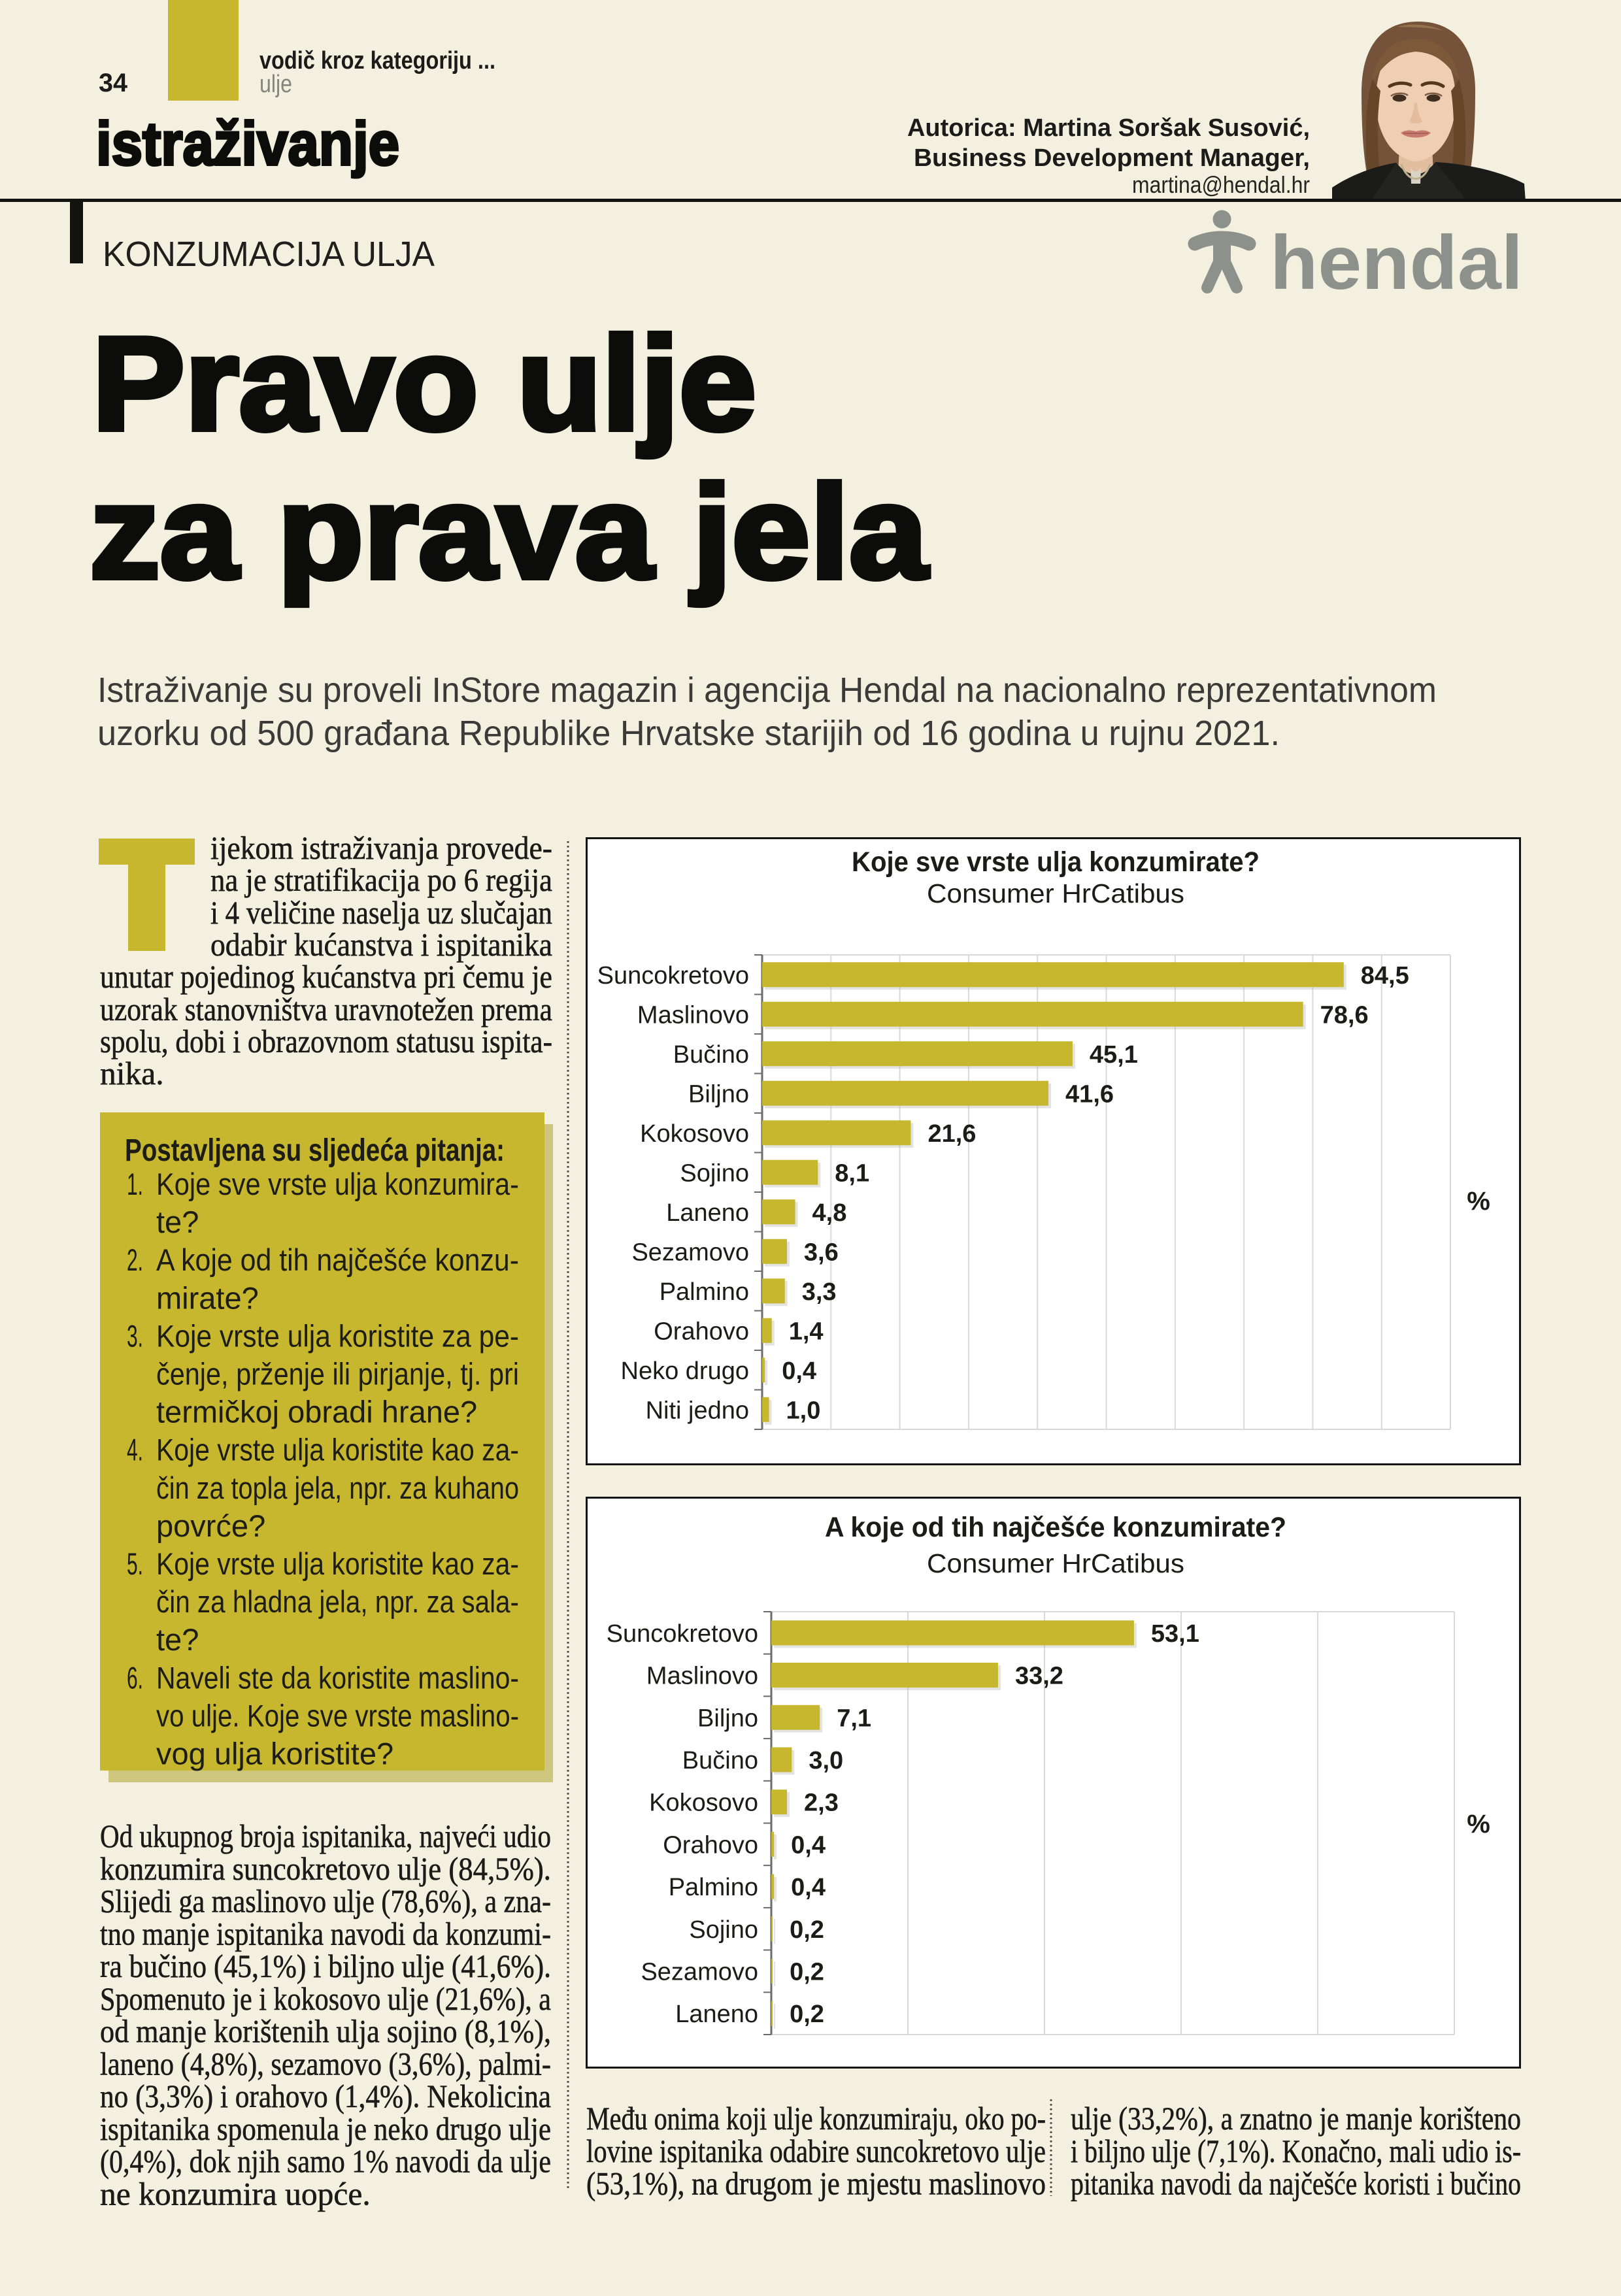 The image size is (1621, 2296). Describe the element at coordinates (1175, 1634) in the screenshot. I see `svg-text: 53,1` at that location.